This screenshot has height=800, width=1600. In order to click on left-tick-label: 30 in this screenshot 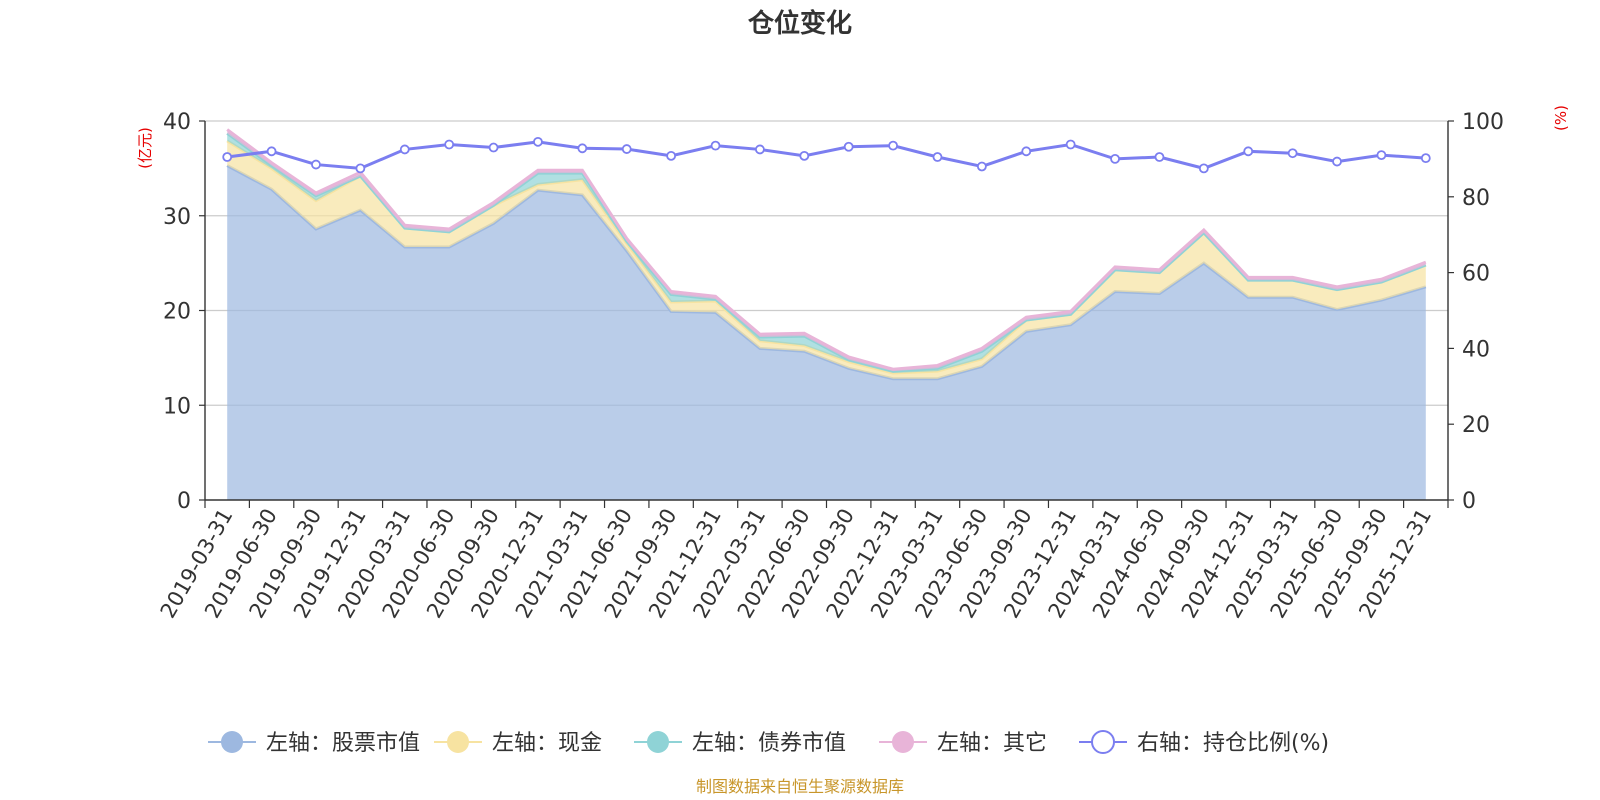, I will do `click(177, 217)`.